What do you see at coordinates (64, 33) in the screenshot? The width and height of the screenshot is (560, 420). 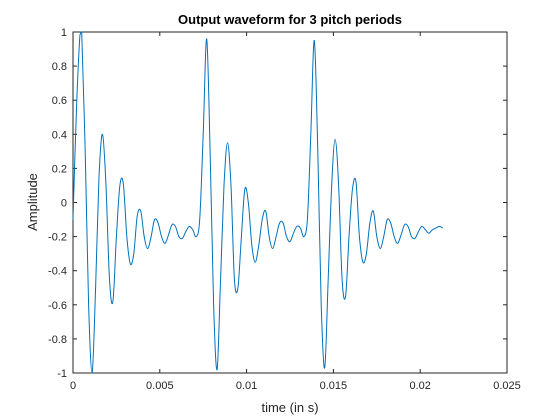 I see `y-tick-label: 1` at bounding box center [64, 33].